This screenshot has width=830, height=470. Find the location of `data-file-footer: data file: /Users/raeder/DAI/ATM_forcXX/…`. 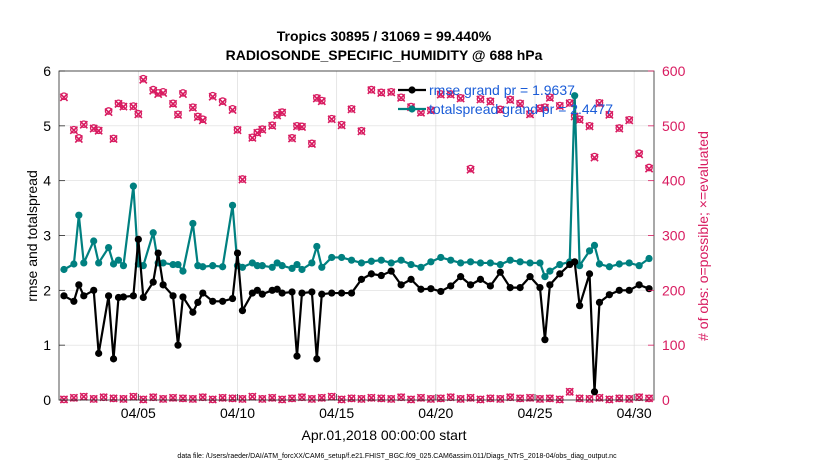

data-file-footer: data file: /Users/raeder/DAI/ATM_forcXX/… is located at coordinates (397, 456).